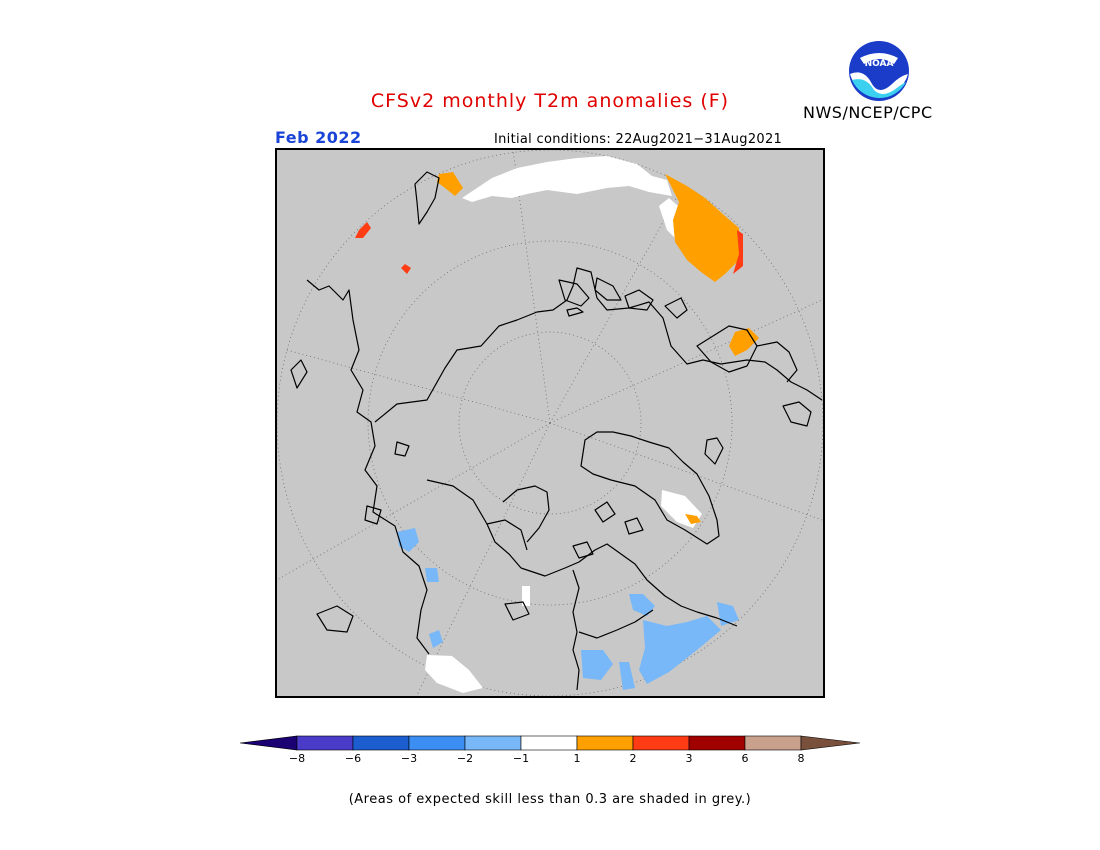 The width and height of the screenshot is (1100, 850). What do you see at coordinates (269, 743) in the screenshot?
I see `colorbar-arrow-low` at bounding box center [269, 743].